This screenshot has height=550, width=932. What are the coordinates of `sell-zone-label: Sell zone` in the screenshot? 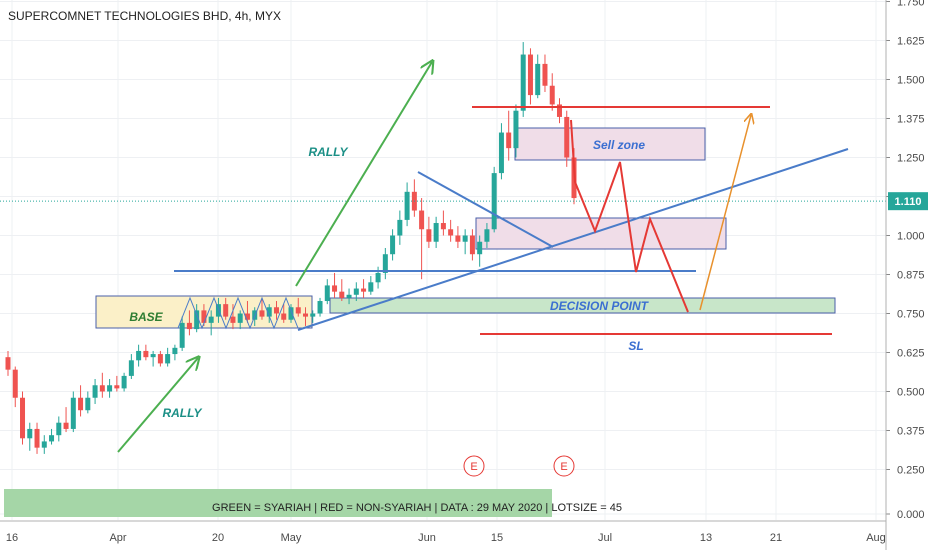 It's located at (619, 145).